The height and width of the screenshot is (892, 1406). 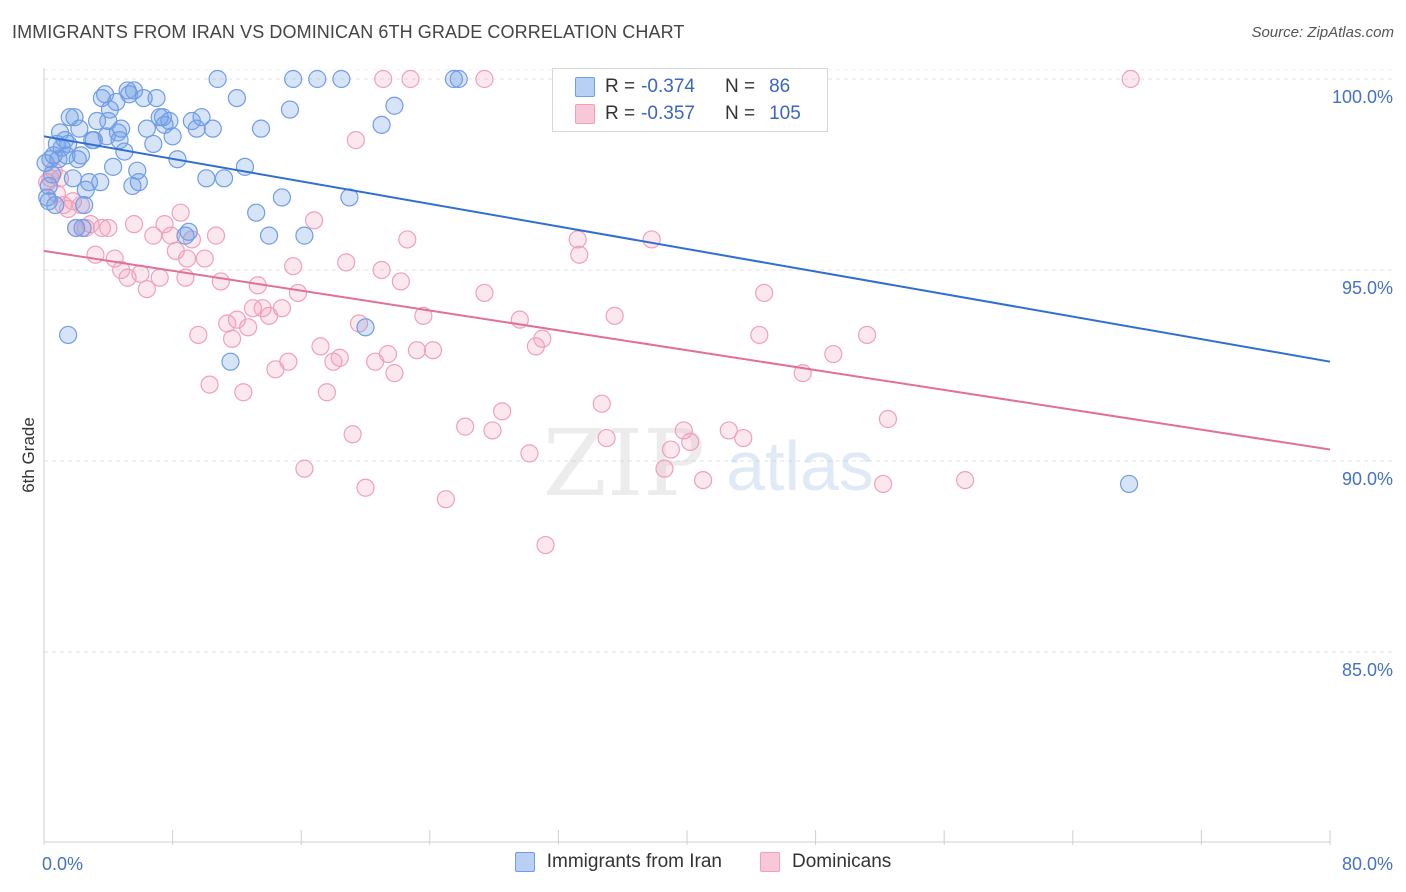 What do you see at coordinates (28, 455) in the screenshot?
I see `y-axis-title: 6th Grade` at bounding box center [28, 455].